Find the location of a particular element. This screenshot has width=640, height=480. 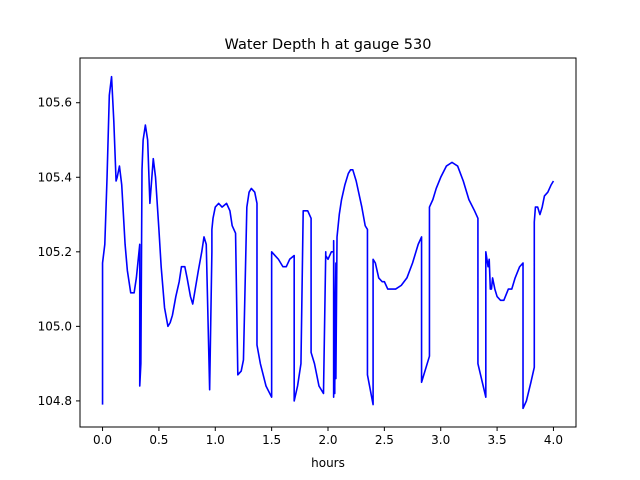

x-tick-label: 2.5 is located at coordinates (384, 440).